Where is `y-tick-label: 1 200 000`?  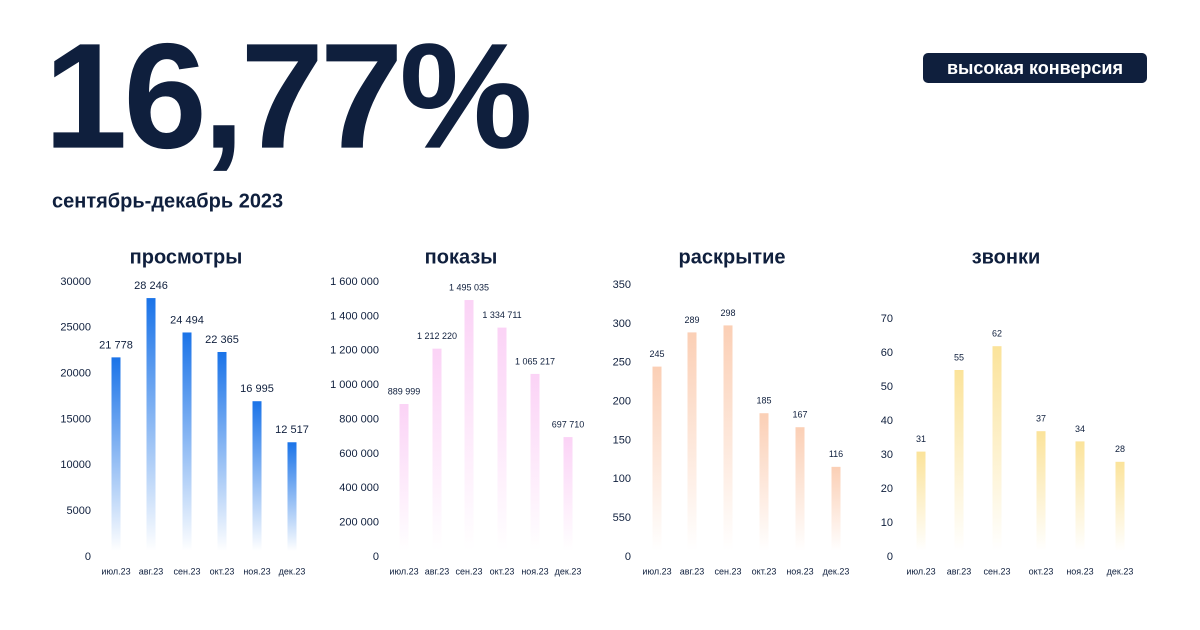 y-tick-label: 1 200 000 is located at coordinates (354, 351).